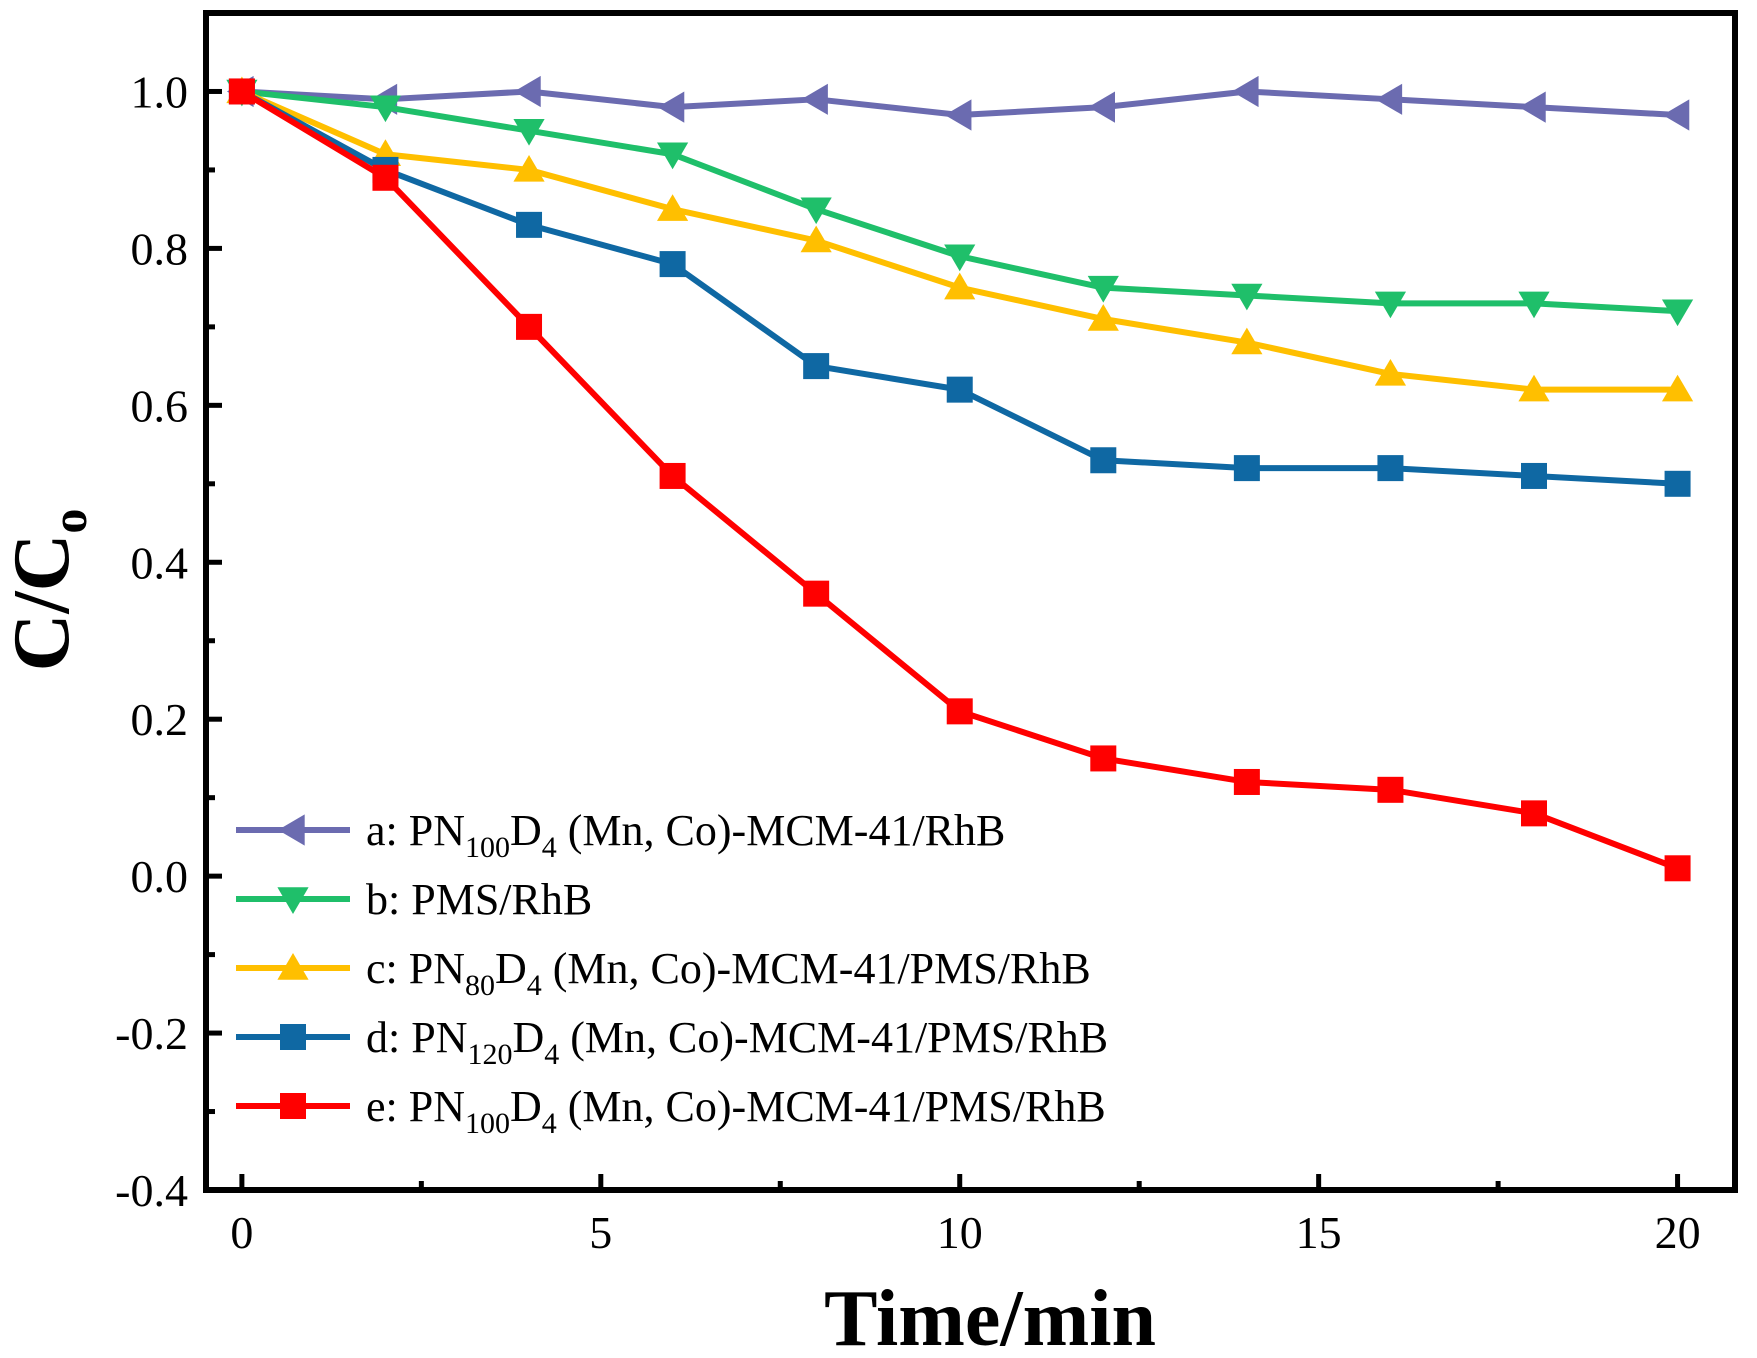 This screenshot has height=1358, width=1757. What do you see at coordinates (960, 1232) in the screenshot?
I see `x-tick-label: 10` at bounding box center [960, 1232].